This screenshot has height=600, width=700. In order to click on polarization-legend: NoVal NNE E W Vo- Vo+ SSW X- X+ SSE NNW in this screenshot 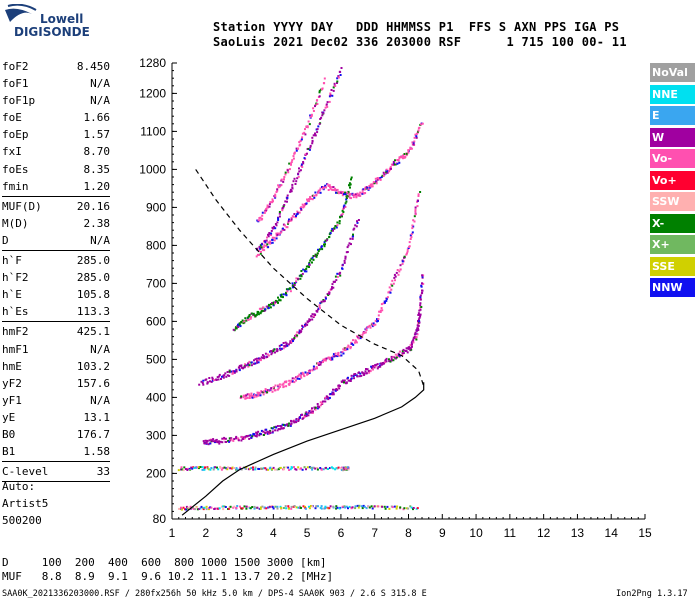, I will do `click(672, 181)`.